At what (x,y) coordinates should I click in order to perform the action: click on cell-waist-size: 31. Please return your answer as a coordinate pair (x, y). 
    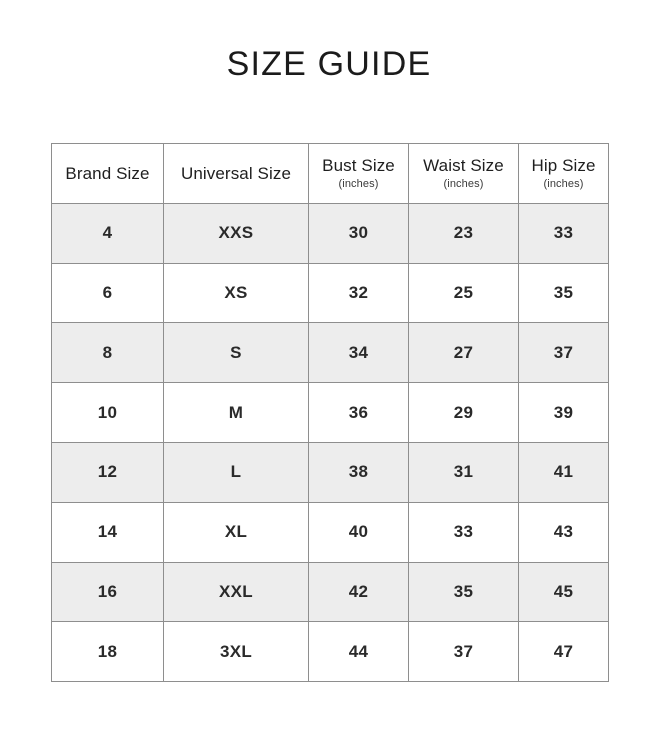
    Looking at the image, I should click on (463, 472).